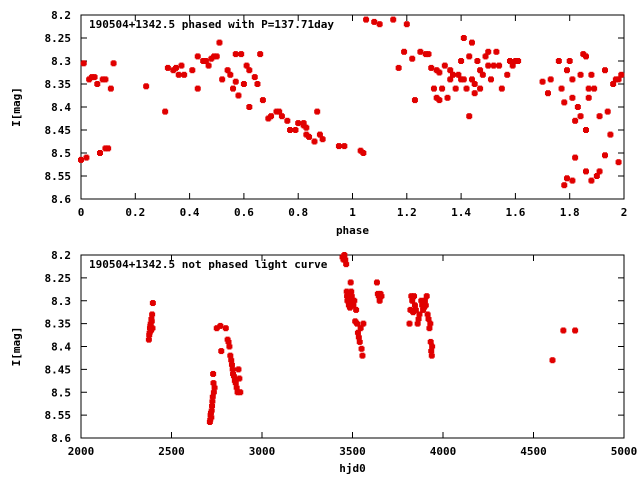 The image size is (640, 485). What do you see at coordinates (81, 212) in the screenshot?
I see `x-tick-label: 0` at bounding box center [81, 212].